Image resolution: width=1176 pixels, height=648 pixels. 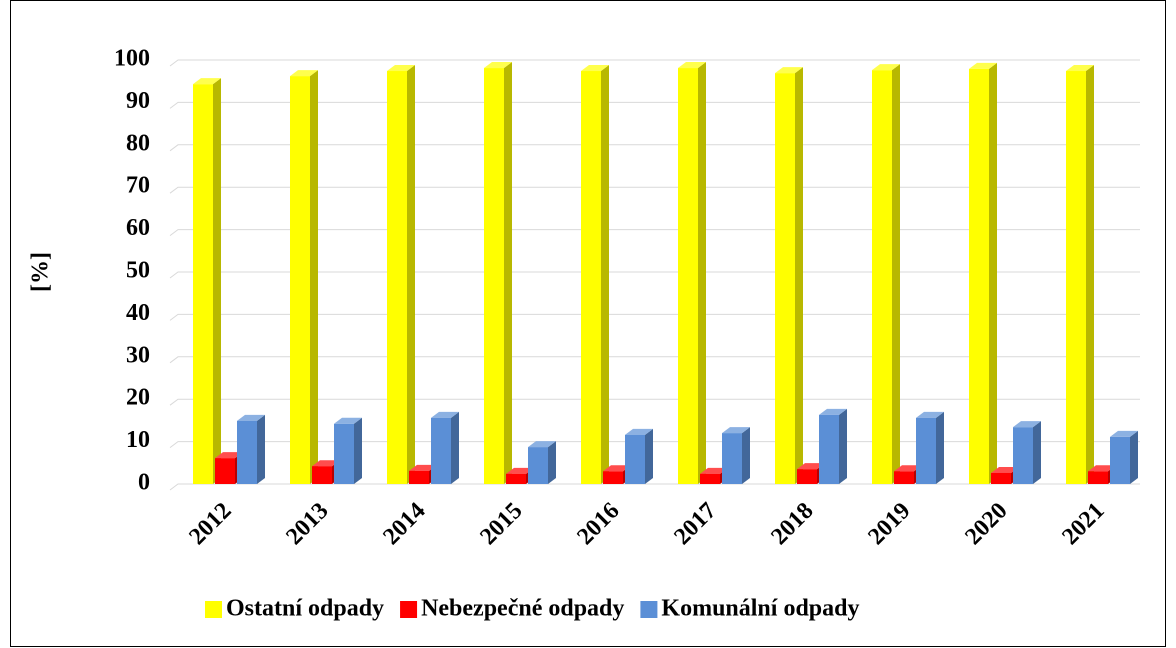 What do you see at coordinates (138, 440) in the screenshot?
I see `y-tick-label: 10` at bounding box center [138, 440].